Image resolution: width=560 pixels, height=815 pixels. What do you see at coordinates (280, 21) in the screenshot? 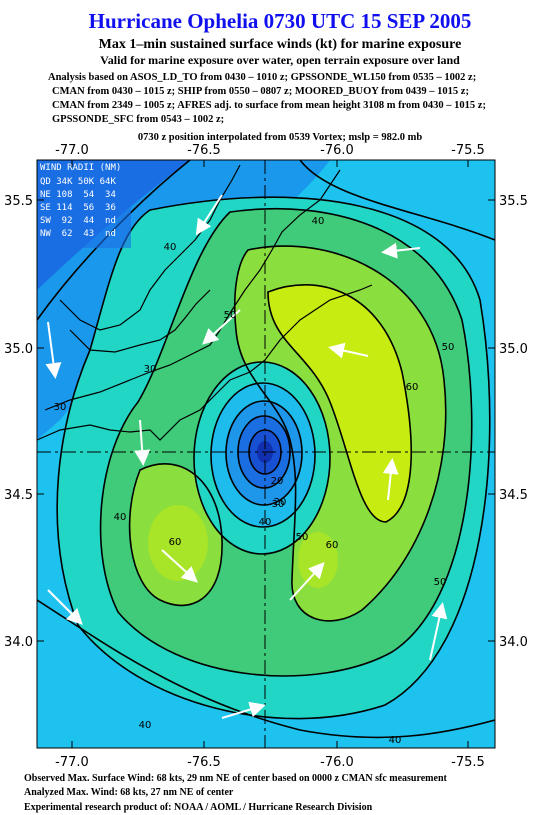
I see `title: Hurricane Ophelia 0730 UTC 15 SEP 2005` at bounding box center [280, 21].